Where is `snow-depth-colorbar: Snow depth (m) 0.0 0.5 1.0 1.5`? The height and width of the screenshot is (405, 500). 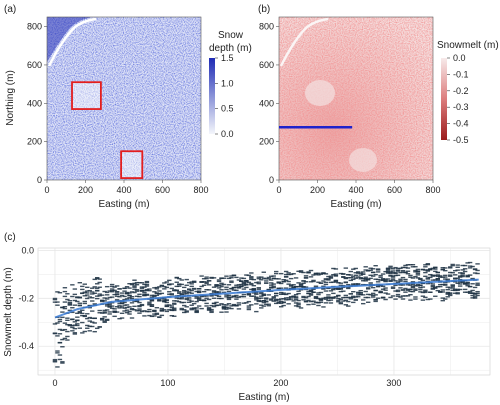 snow-depth-colorbar: Snow depth (m) 0.0 0.5 1.0 1.5 is located at coordinates (230, 84).